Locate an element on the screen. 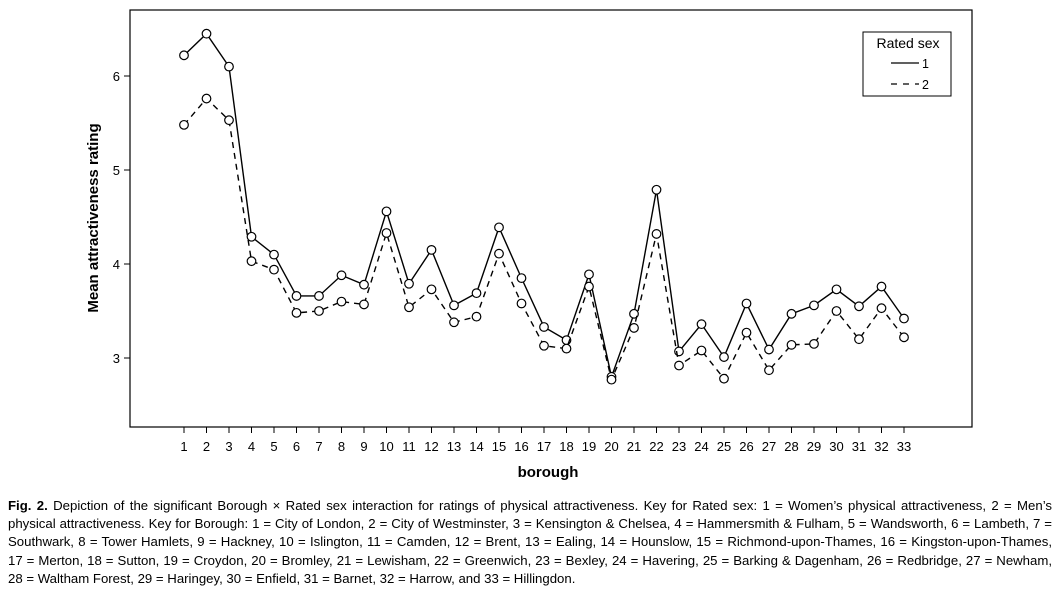 This screenshot has width=1060, height=591. x-tick-label: 16 is located at coordinates (521, 446).